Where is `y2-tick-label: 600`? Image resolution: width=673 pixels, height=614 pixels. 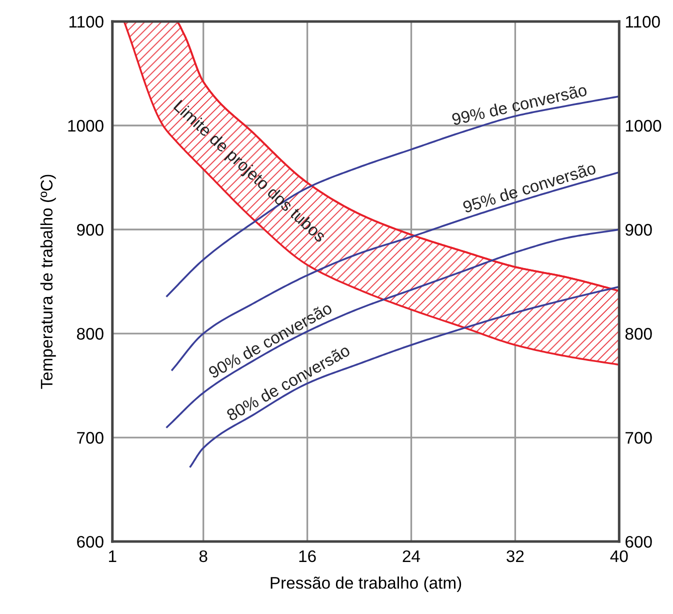
y2-tick-label: 600 is located at coordinates (639, 542).